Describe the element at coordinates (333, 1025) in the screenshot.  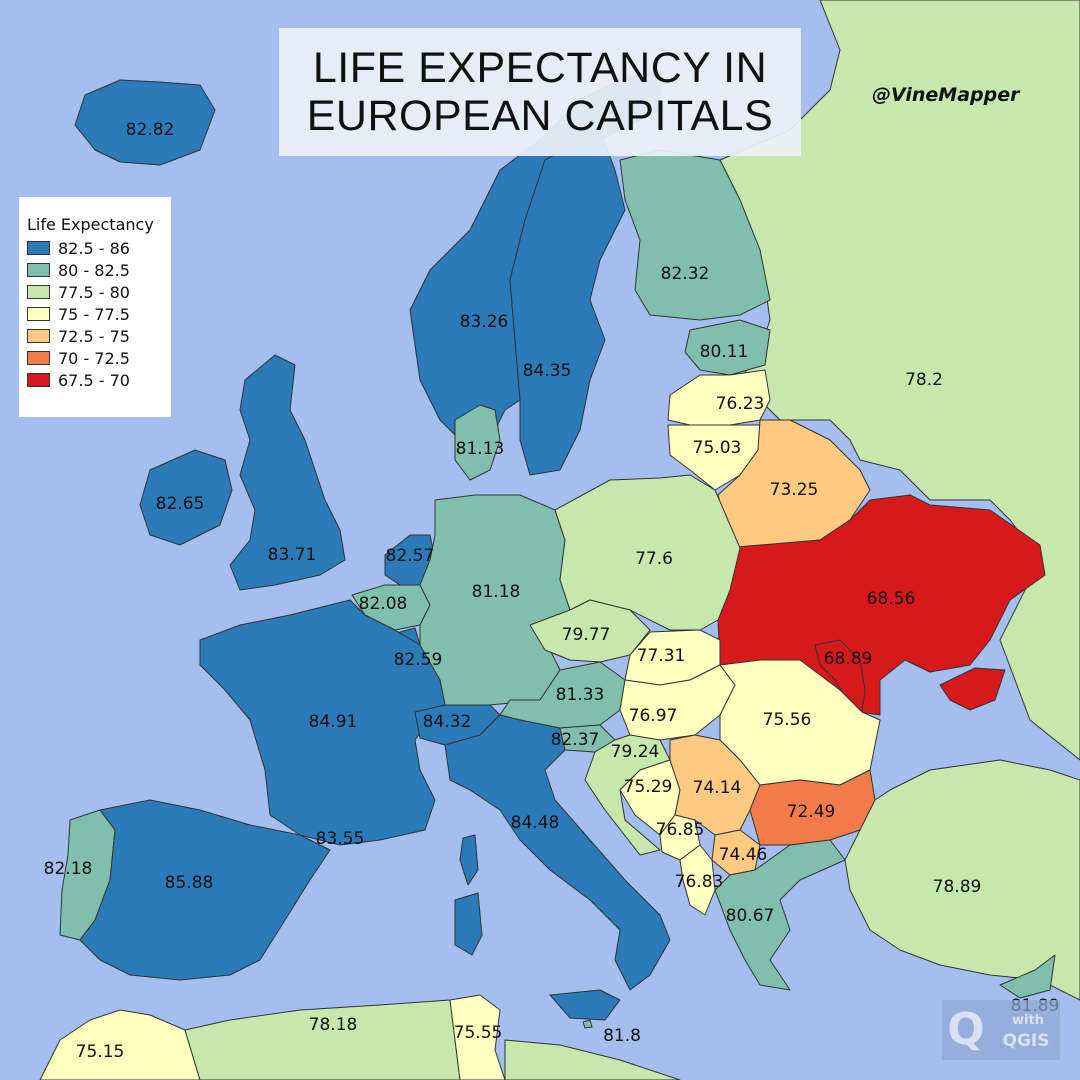
I see `label-algeria: 78.18` at that location.